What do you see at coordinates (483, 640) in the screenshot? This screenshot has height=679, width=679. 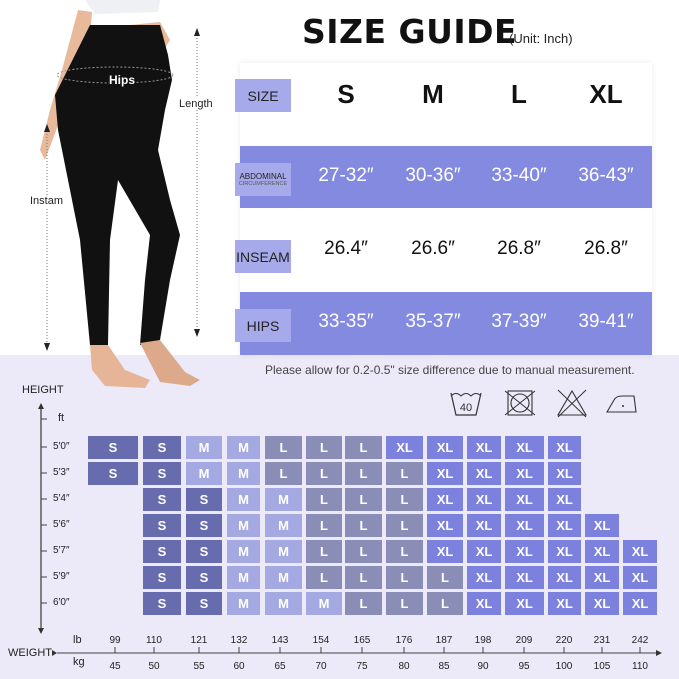 I see `lb-tick-label: 198` at bounding box center [483, 640].